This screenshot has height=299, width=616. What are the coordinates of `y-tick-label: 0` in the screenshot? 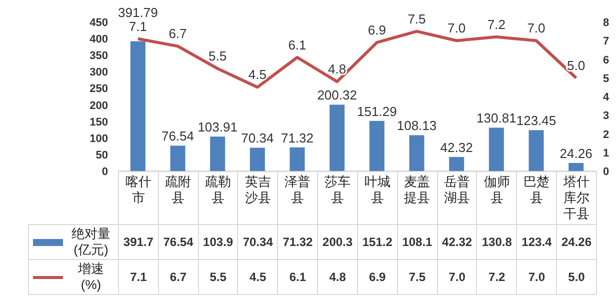 It's located at (105, 172).